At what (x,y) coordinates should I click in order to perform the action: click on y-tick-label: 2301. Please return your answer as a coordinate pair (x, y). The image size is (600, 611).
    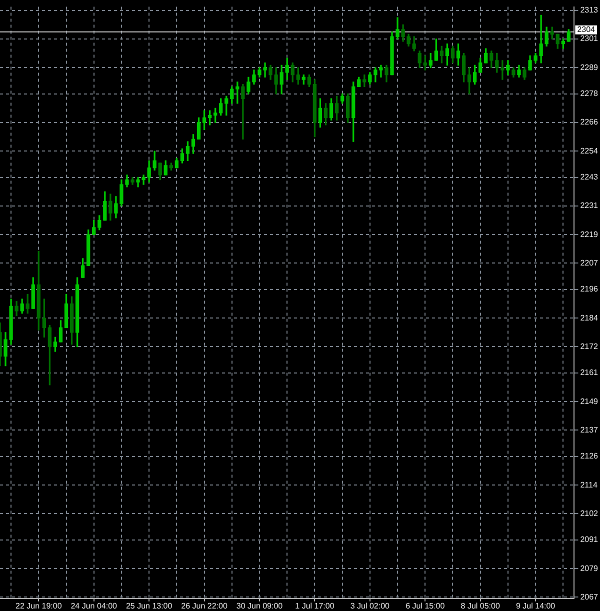
    Looking at the image, I should click on (589, 39).